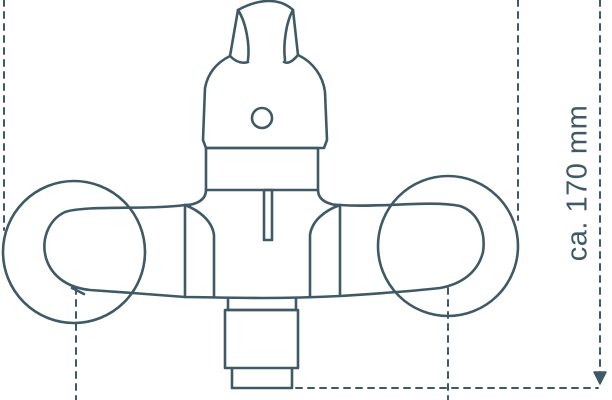 This screenshot has height=400, width=612. Describe the element at coordinates (94, 252) in the screenshot. I see `left-wall-rosette` at that location.